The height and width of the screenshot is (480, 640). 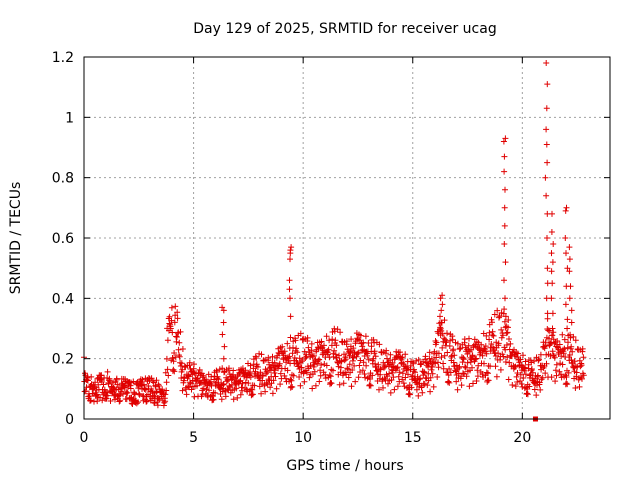 I want to click on y-tick-label: 0.2, so click(x=63, y=360).